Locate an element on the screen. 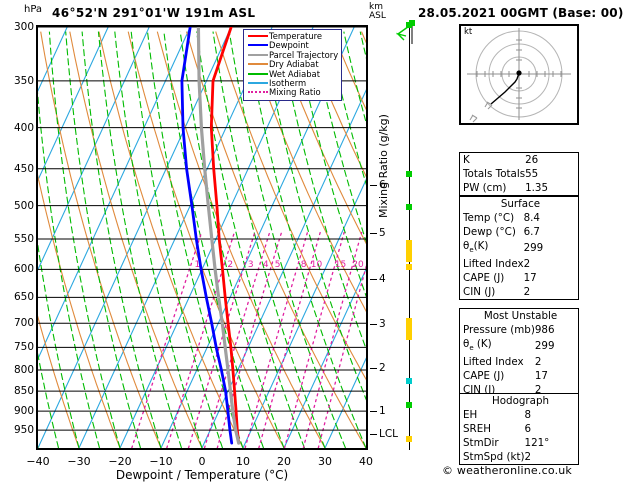  profile-parcel-trajectory is located at coordinates (218, 236).